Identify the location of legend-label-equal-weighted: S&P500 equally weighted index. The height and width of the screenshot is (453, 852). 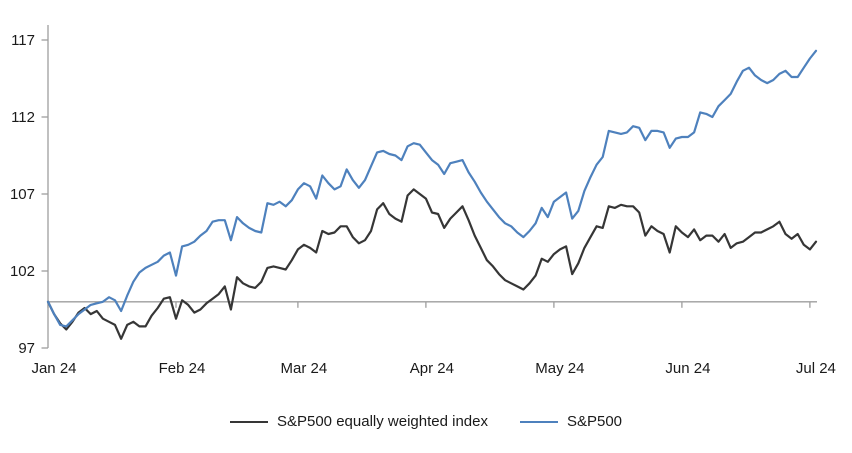
(382, 421).